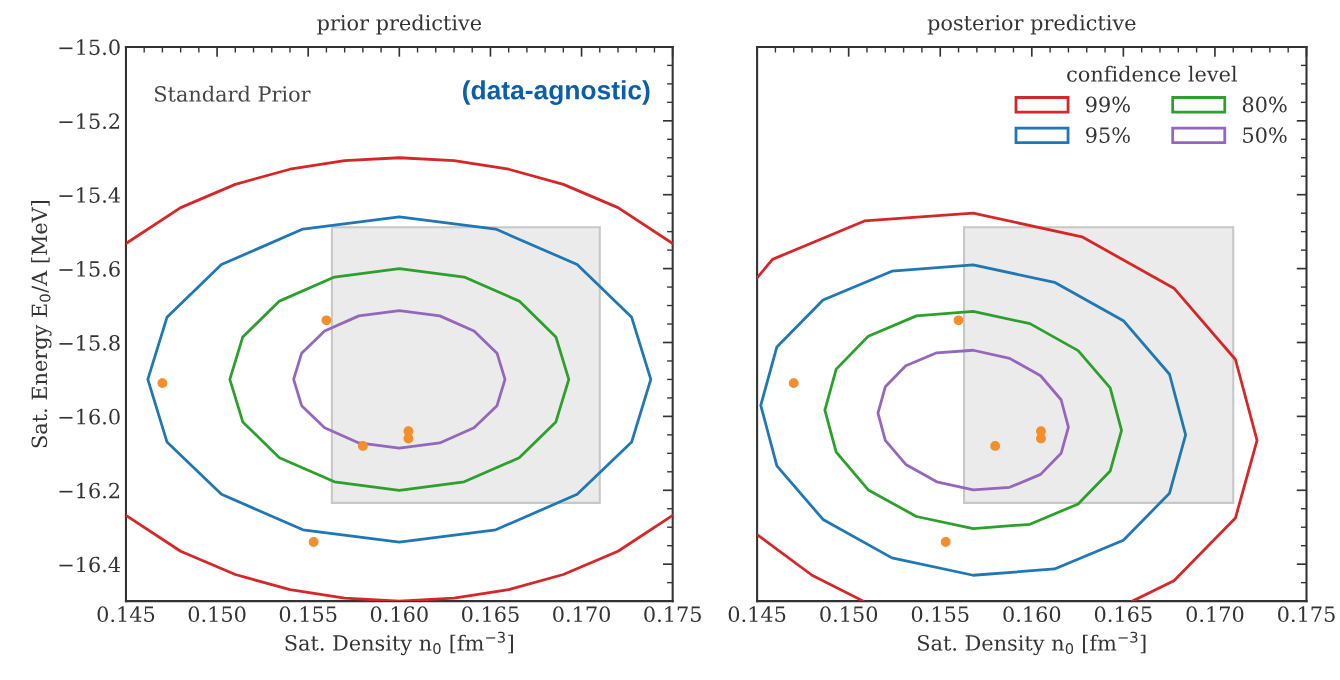 This screenshot has height=680, width=1340. What do you see at coordinates (89, 342) in the screenshot?
I see `y-tick-label: −15.8` at bounding box center [89, 342].